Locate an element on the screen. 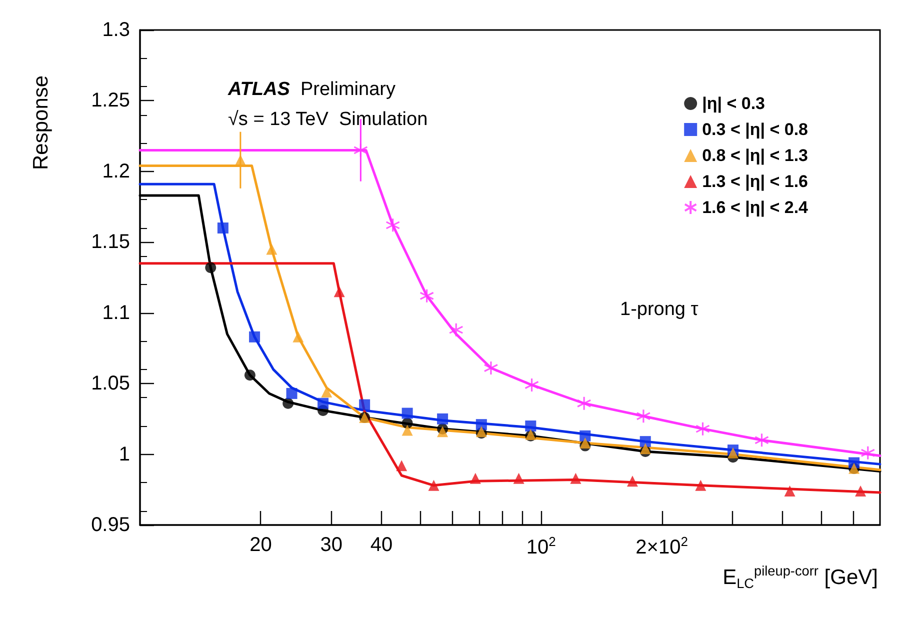 This screenshot has height=633, width=899. y-tick-label: 1 is located at coordinates (124, 454).